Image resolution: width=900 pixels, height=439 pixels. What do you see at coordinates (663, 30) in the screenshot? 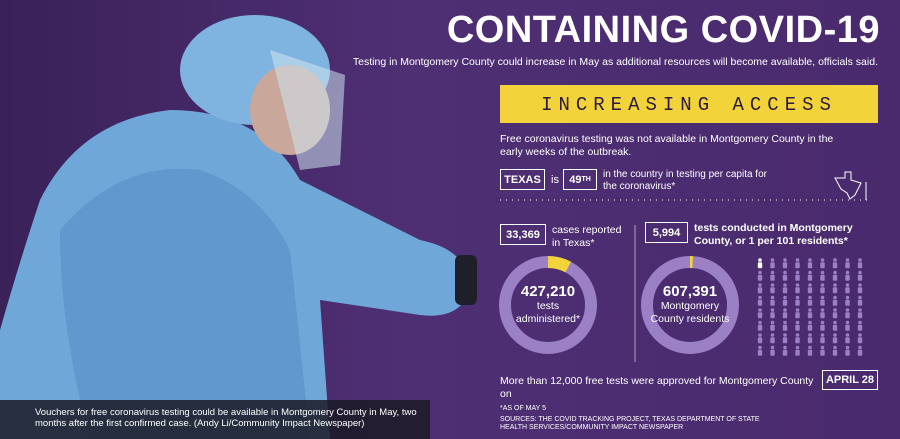
I see `title: CONTAINING COVID-19` at bounding box center [663, 30].